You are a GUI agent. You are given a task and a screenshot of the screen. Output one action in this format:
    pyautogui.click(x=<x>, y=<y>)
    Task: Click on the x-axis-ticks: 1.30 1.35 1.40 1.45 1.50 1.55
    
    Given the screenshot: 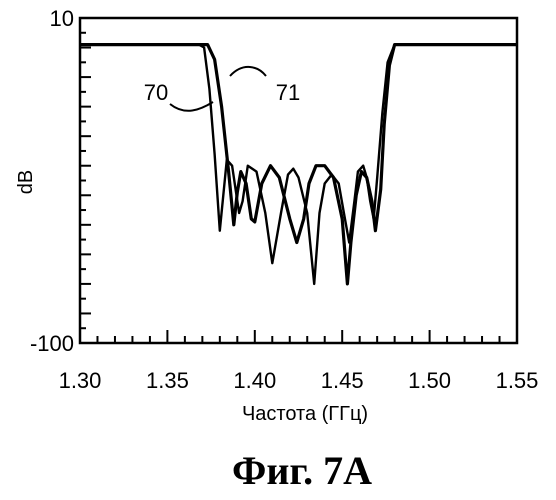 What is the action you would take?
    pyautogui.click(x=299, y=361)
    